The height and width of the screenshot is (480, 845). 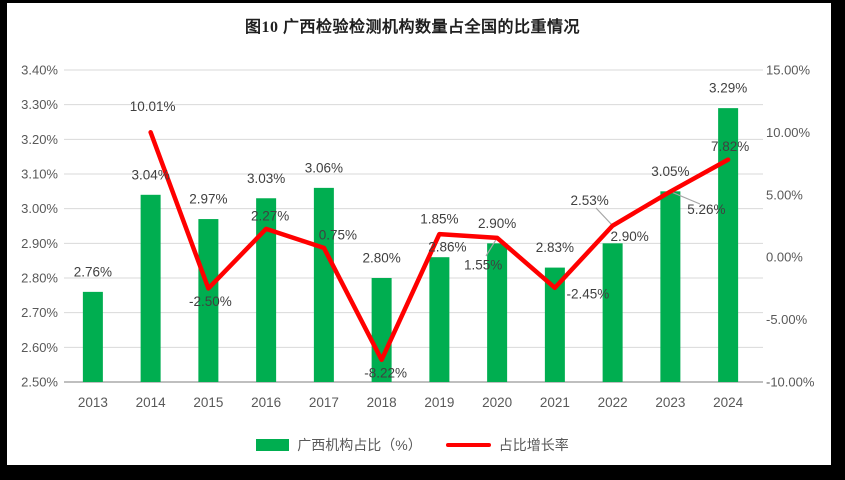 What do you see at coordinates (93, 402) in the screenshot?
I see `x-axis-label-2013: 2013` at bounding box center [93, 402].